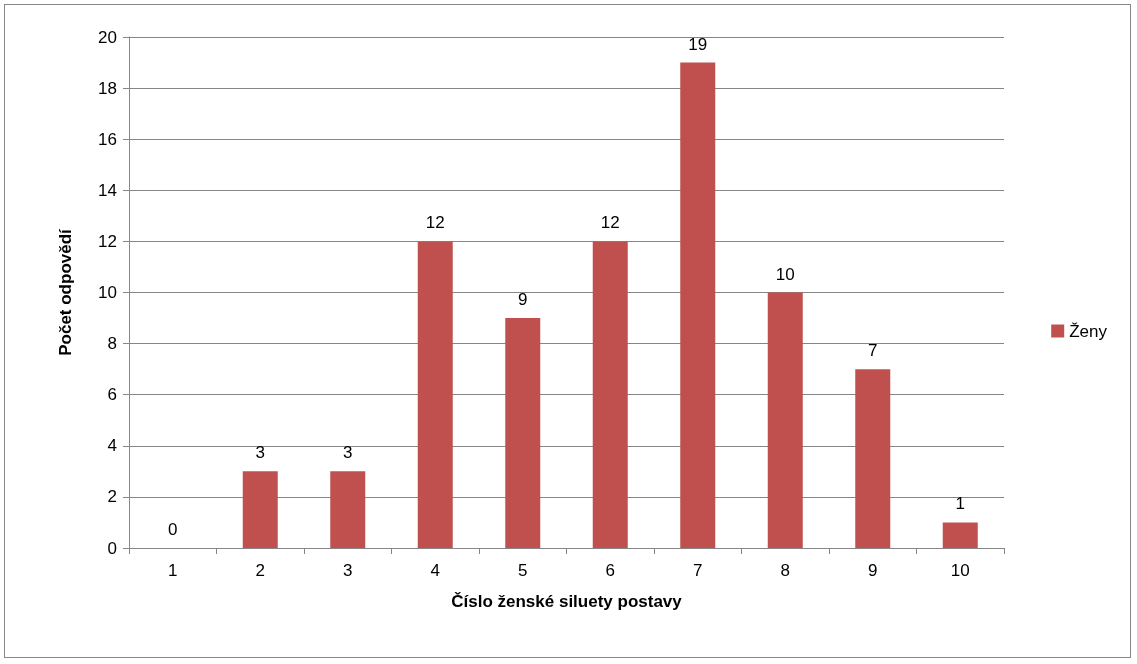  I want to click on x-tick-label: 4, so click(435, 570).